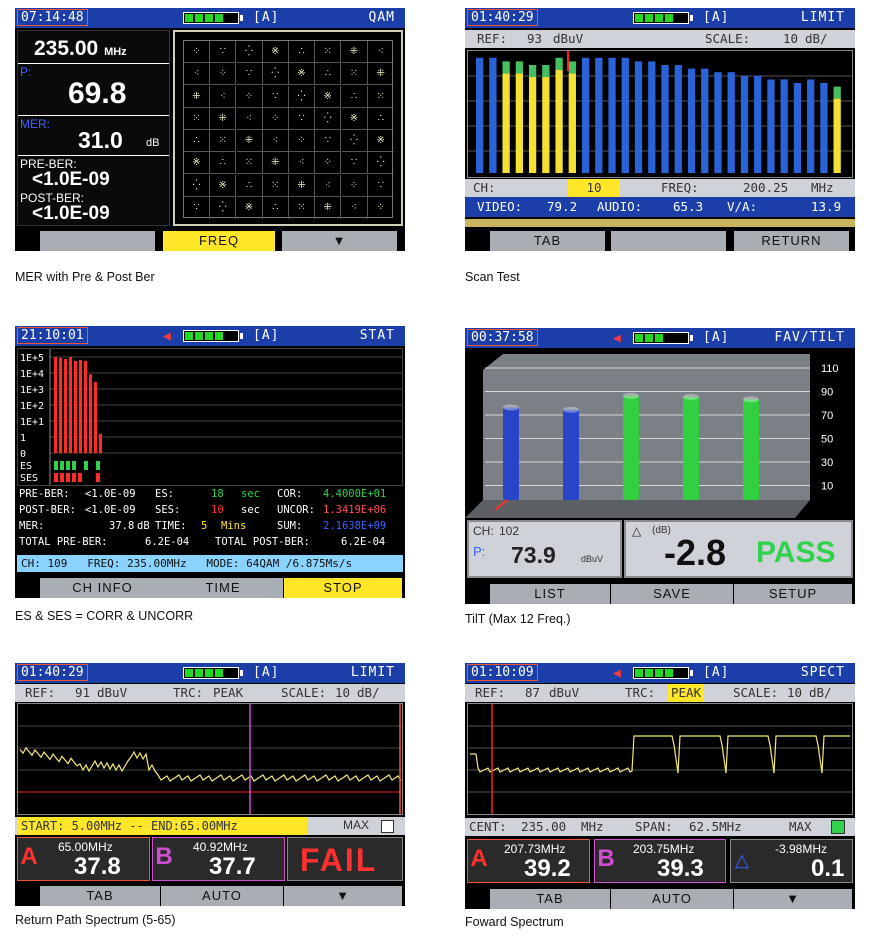 This screenshot has height=951, width=886. Describe the element at coordinates (550, 594) in the screenshot. I see `softkey-list: LIST` at that location.